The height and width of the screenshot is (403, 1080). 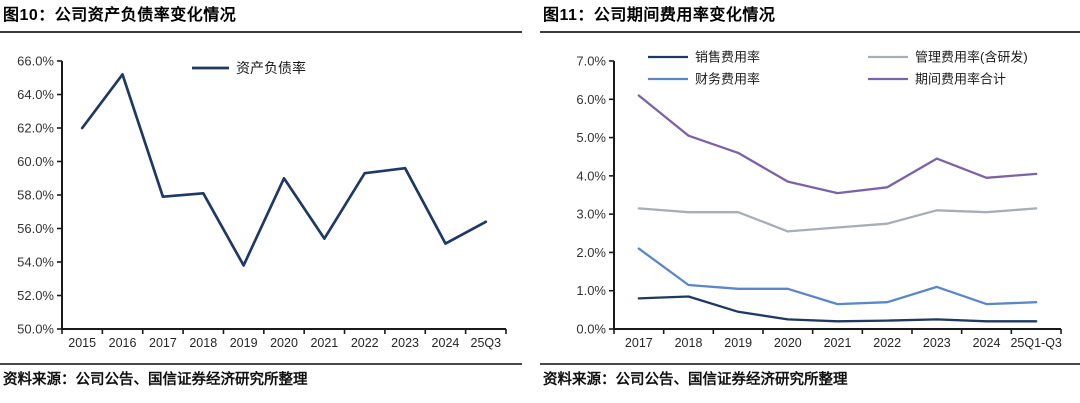 I want to click on figure-11-source: 资料来源：公司公告、国信证券经济研究所整理, so click(x=695, y=380).